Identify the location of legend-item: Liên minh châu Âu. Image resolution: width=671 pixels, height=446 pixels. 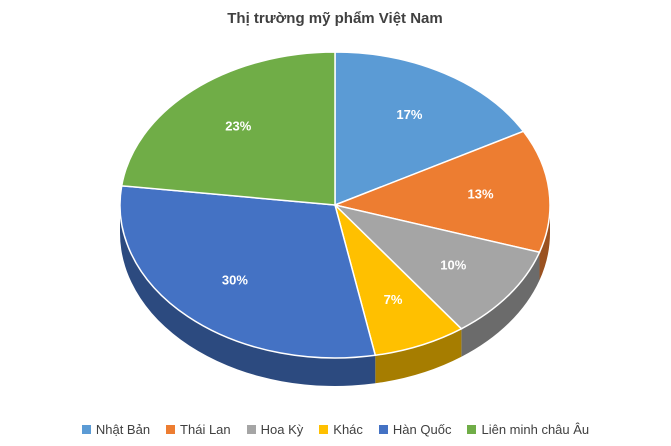
(528, 429).